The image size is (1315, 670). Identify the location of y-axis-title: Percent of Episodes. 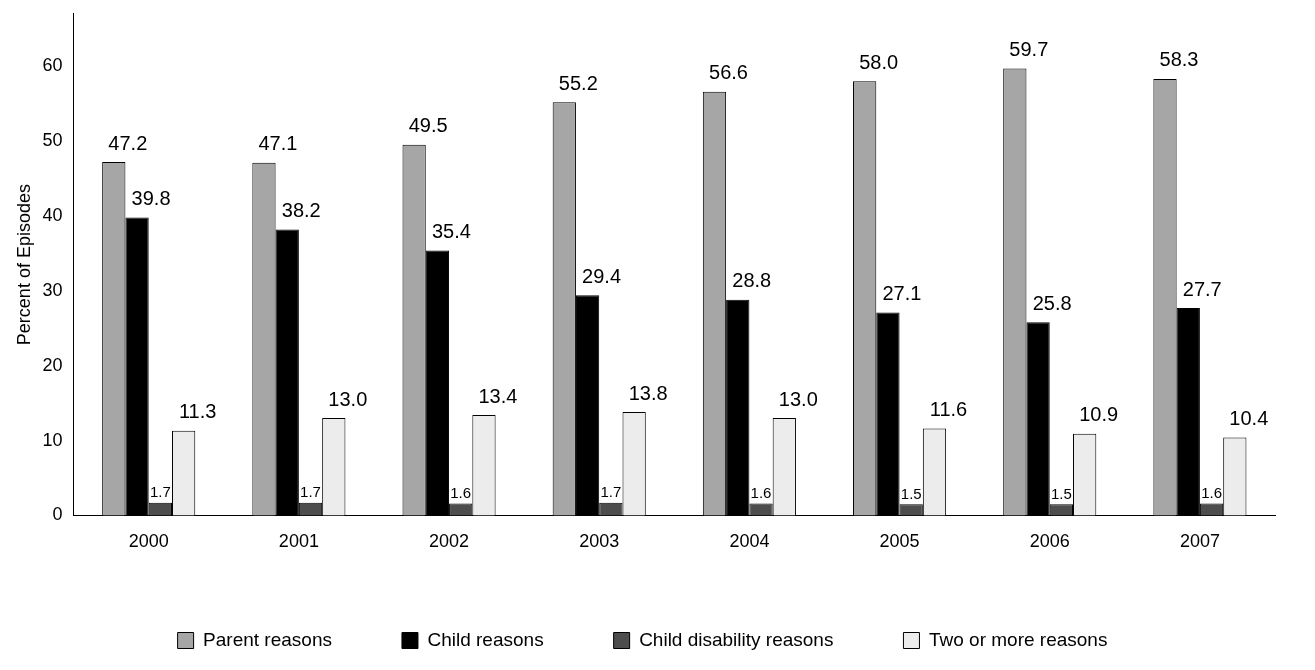
(23, 265).